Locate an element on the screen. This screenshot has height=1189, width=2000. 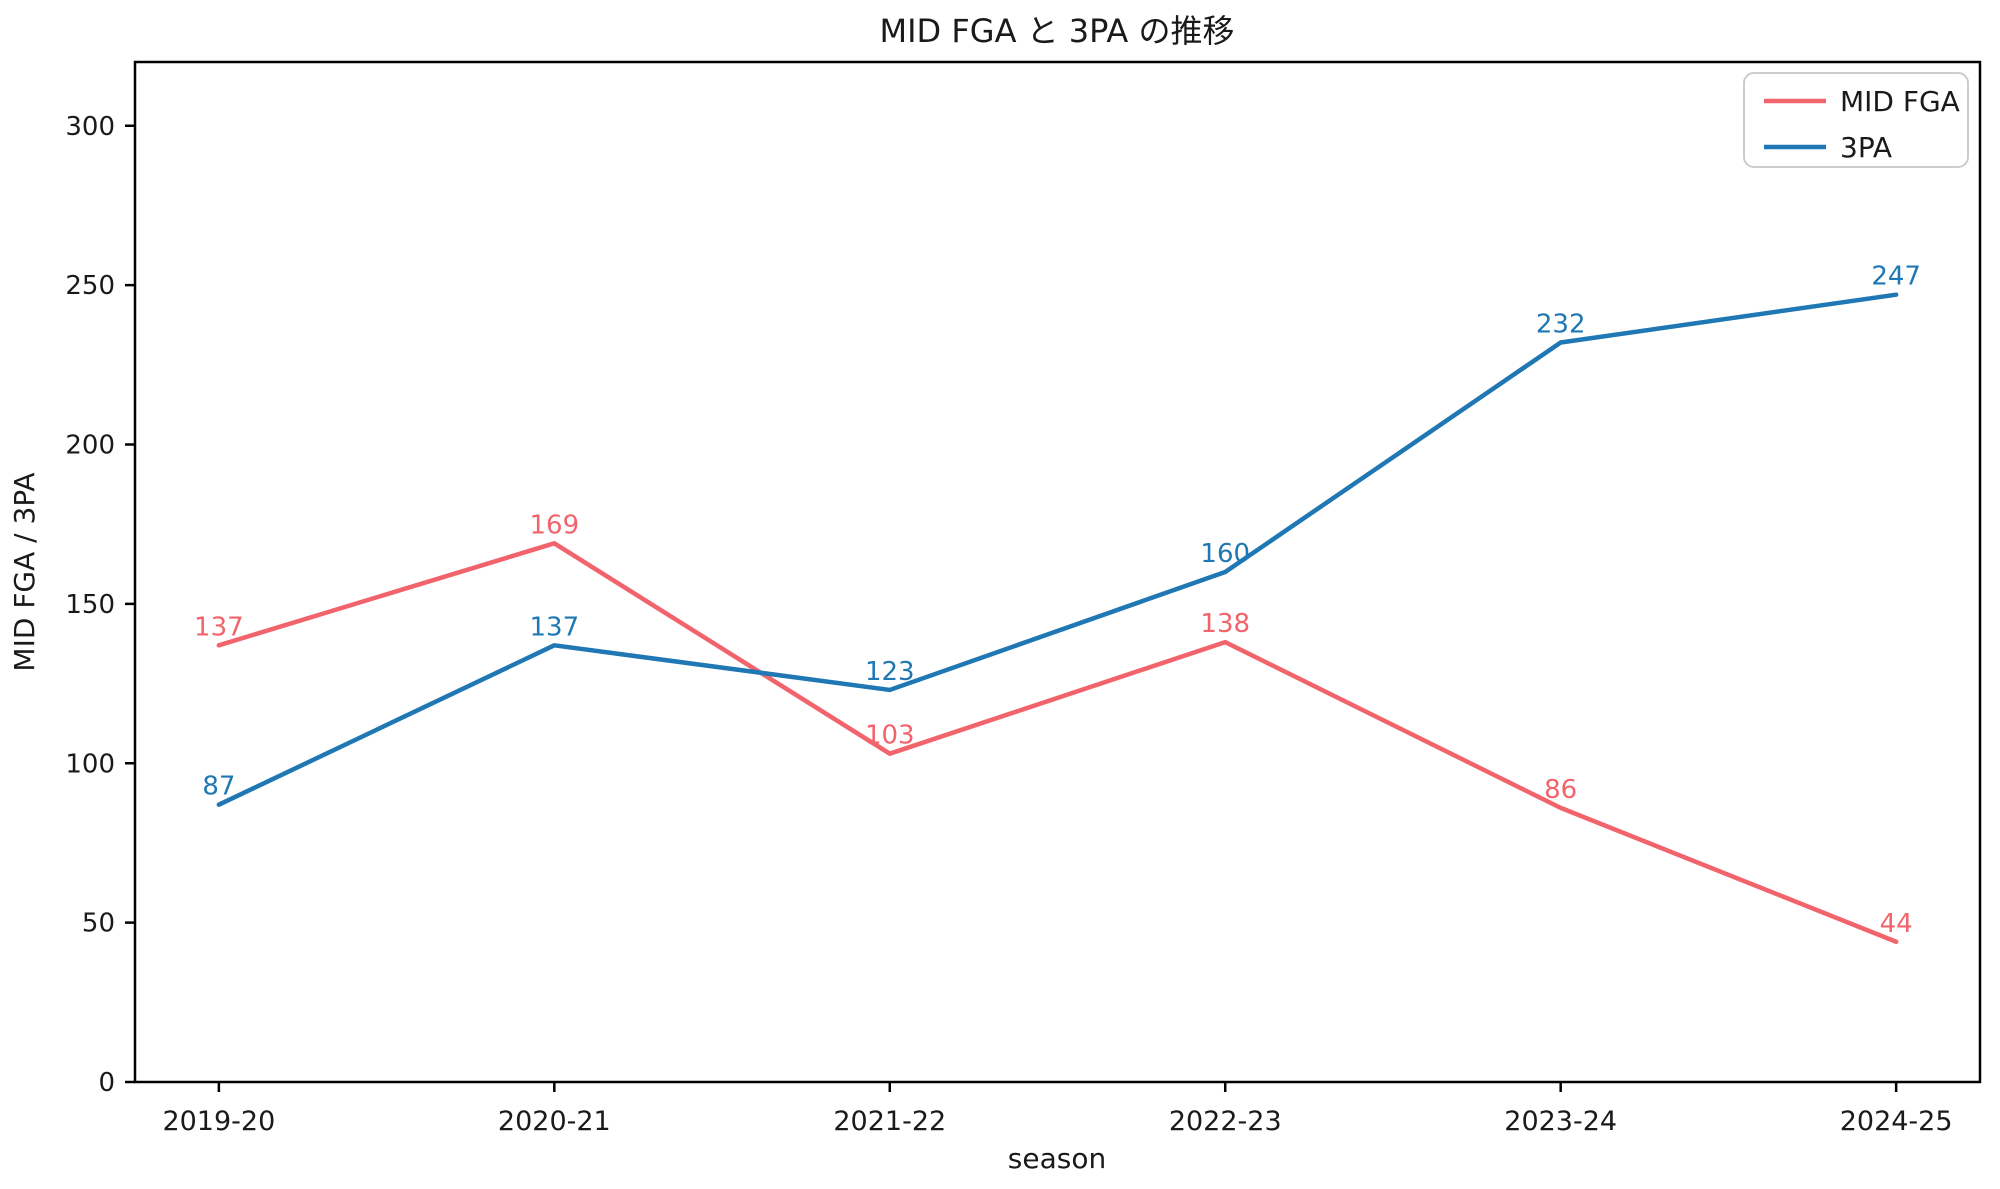
x-tick-label: 2024-25 is located at coordinates (1896, 1121).